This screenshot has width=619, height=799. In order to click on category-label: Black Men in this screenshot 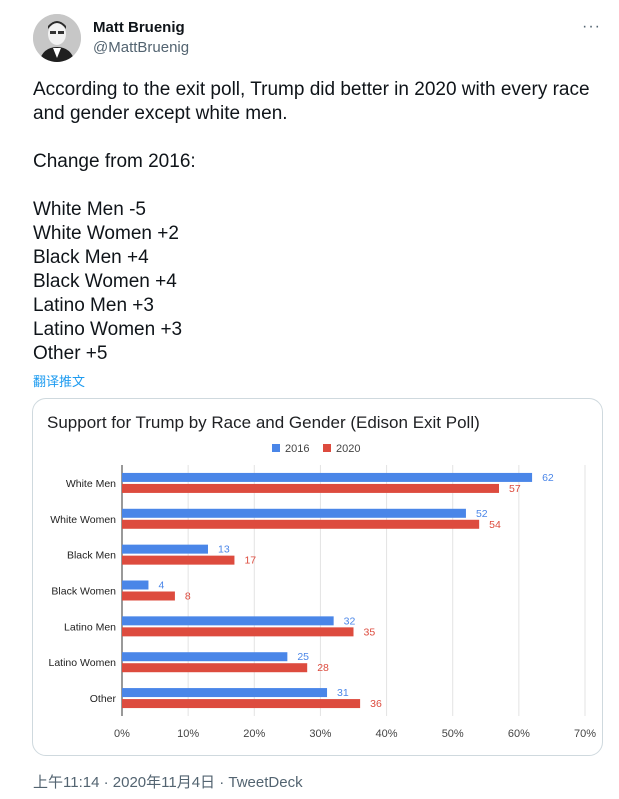, I will do `click(91, 556)`.